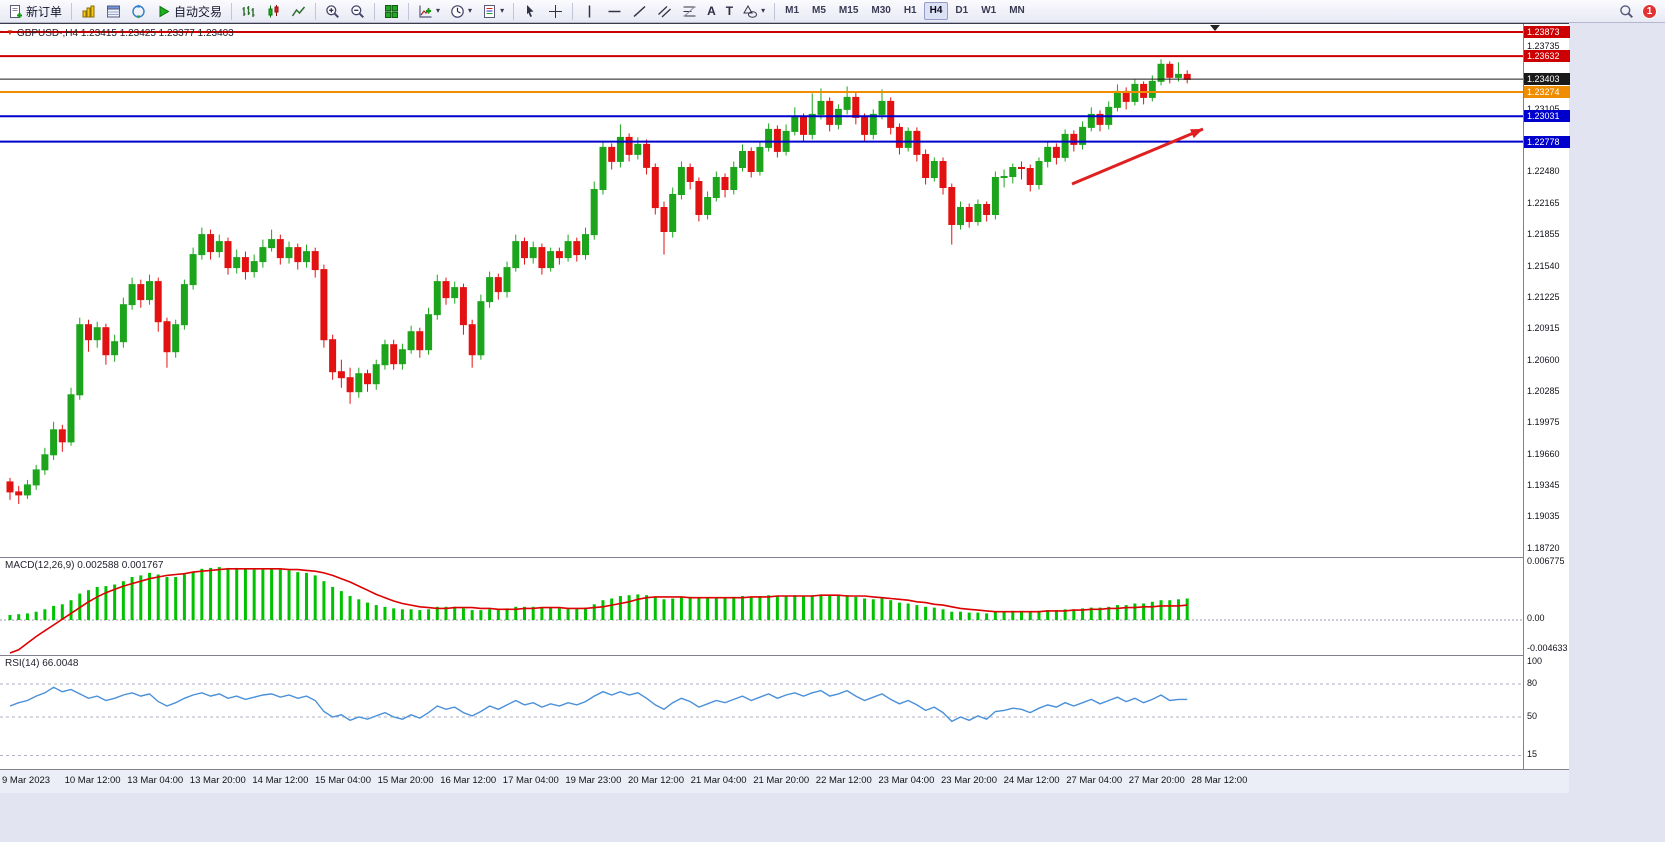  Describe the element at coordinates (848, 10) in the screenshot. I see `timeframe-button-M15: M15` at that location.